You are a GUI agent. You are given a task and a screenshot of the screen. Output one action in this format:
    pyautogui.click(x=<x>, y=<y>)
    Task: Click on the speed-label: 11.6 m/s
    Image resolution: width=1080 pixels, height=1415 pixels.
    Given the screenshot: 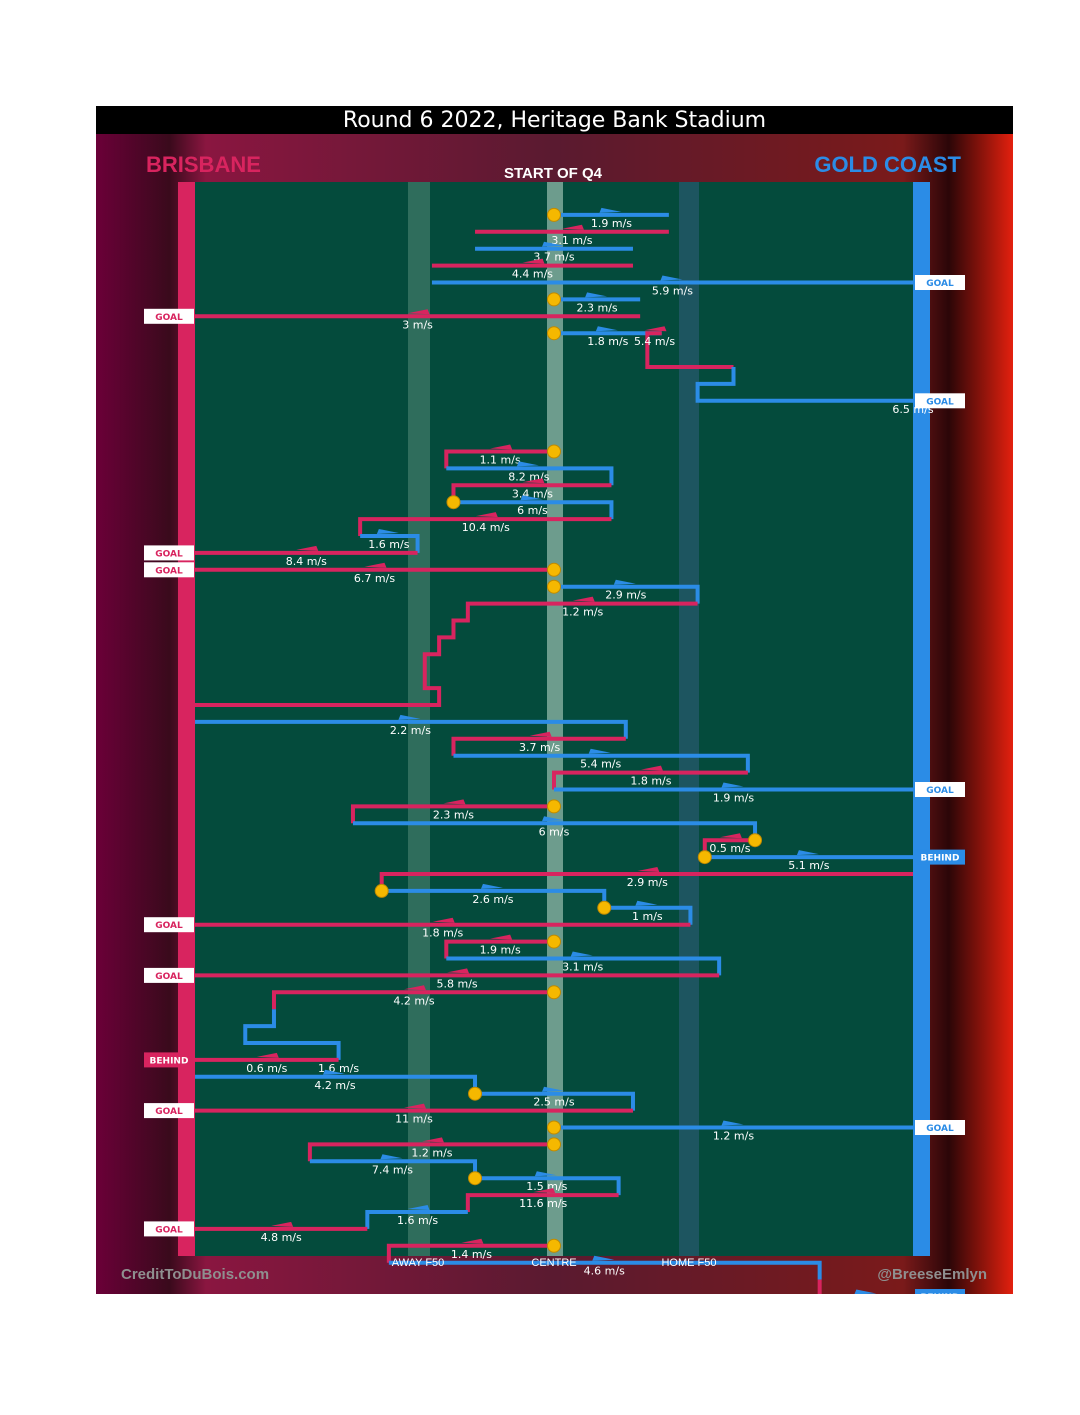 What is the action you would take?
    pyautogui.click(x=543, y=1203)
    